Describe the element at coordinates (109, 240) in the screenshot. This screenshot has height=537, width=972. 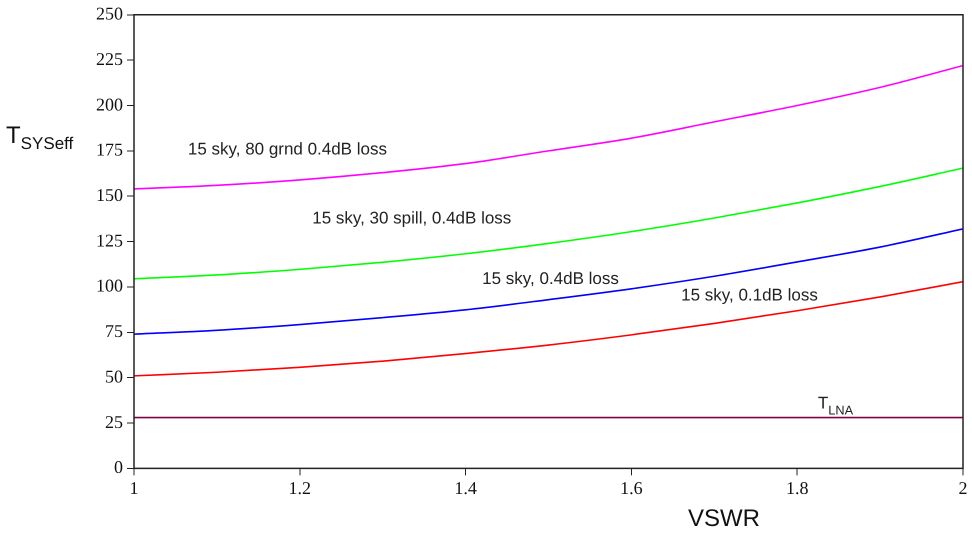
I see `y-tick-label: 125` at that location.